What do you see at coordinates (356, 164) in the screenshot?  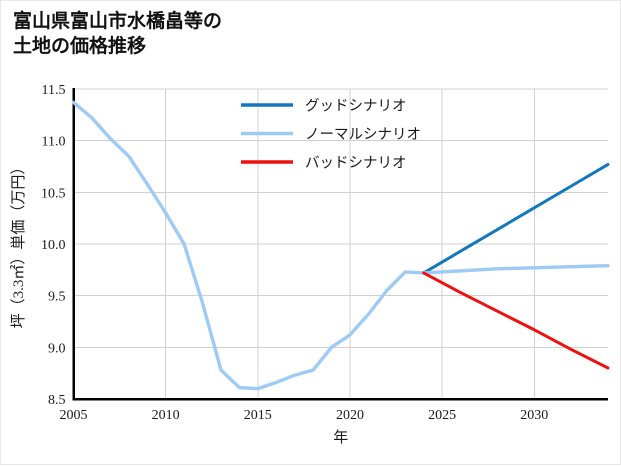 I see `legend-label: バッドシナリオ` at bounding box center [356, 164].